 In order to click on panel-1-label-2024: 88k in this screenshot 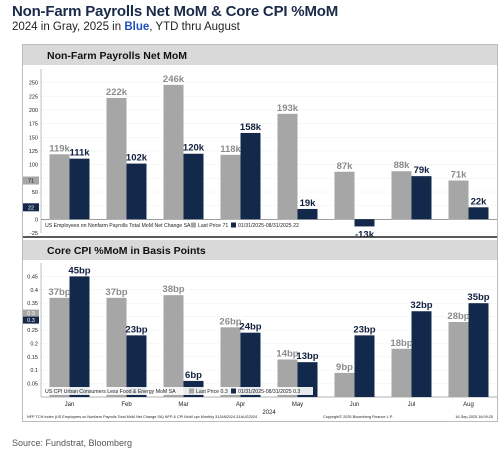, I will do `click(402, 165)`.